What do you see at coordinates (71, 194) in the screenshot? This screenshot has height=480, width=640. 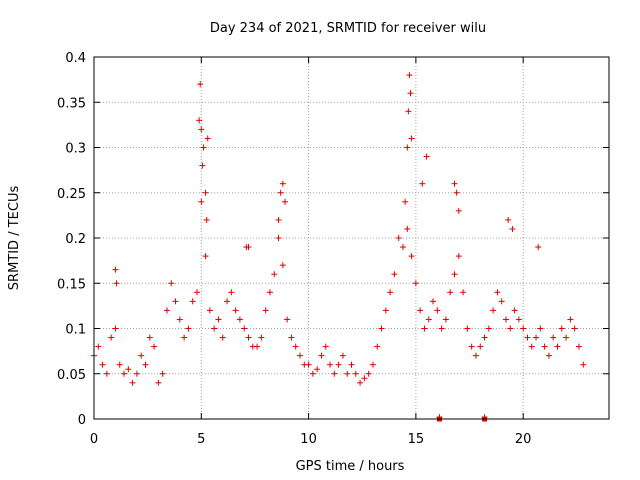 I see `y-tick-label: 0.25` at bounding box center [71, 194].